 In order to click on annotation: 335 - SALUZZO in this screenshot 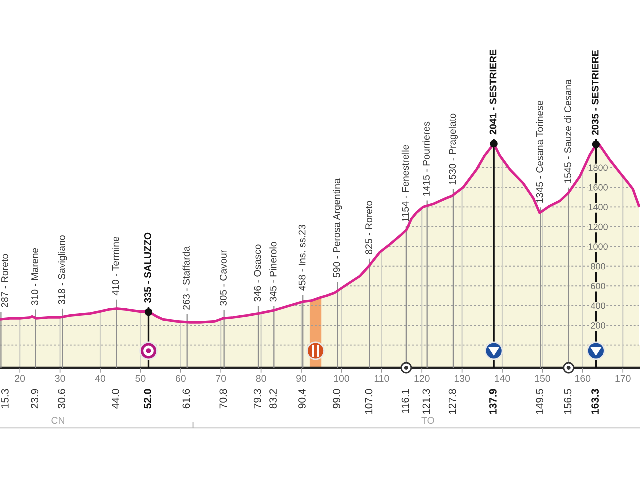, I will do `click(148, 268)`.